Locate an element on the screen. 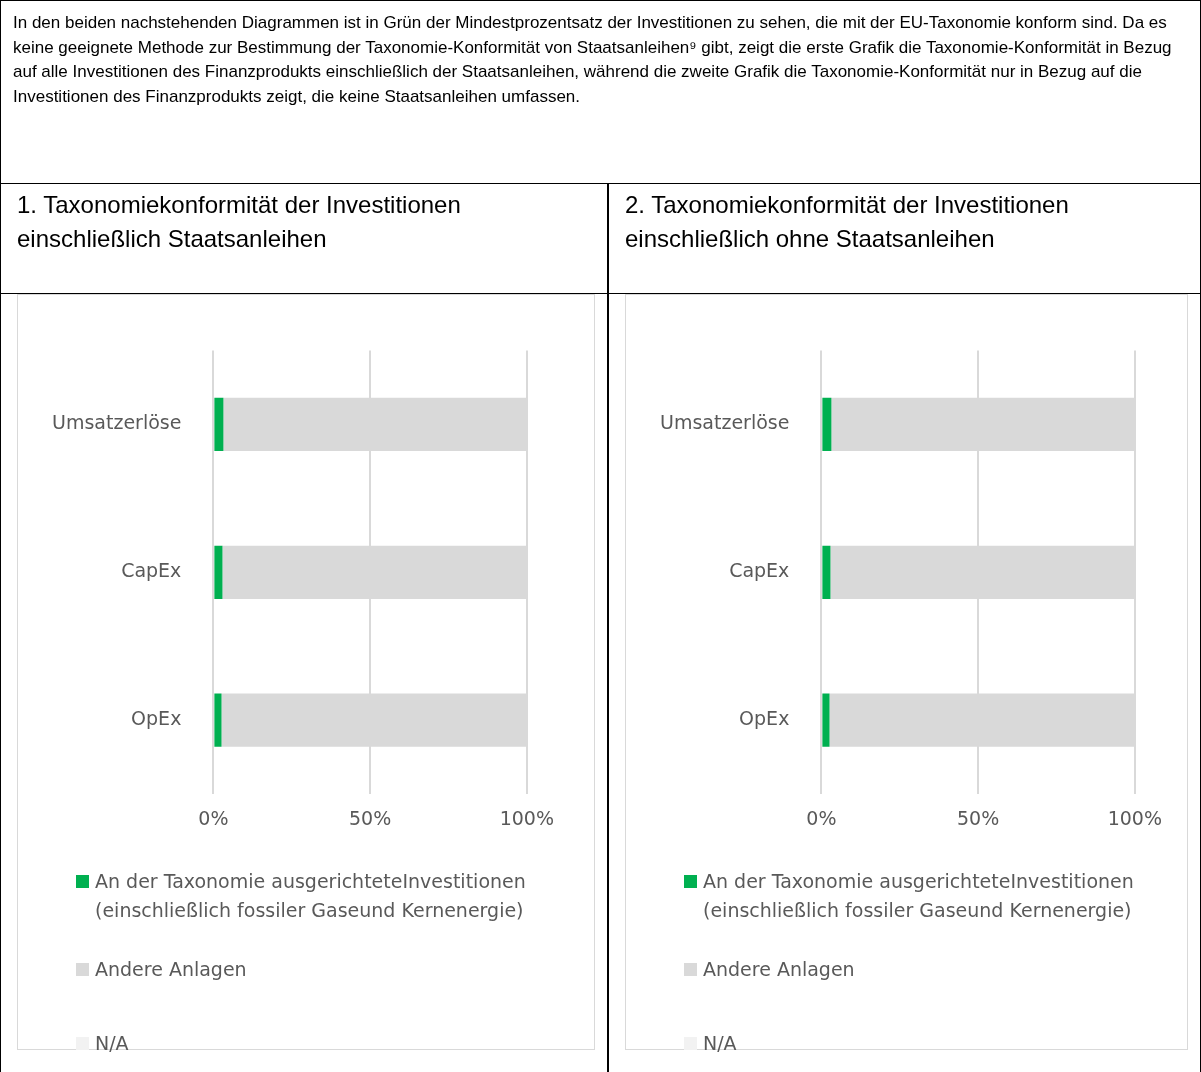  chart-title: 2. Taxonomiekonformität der Investitionen einschließlich ohne Staatsanleihen is located at coordinates (904, 239).